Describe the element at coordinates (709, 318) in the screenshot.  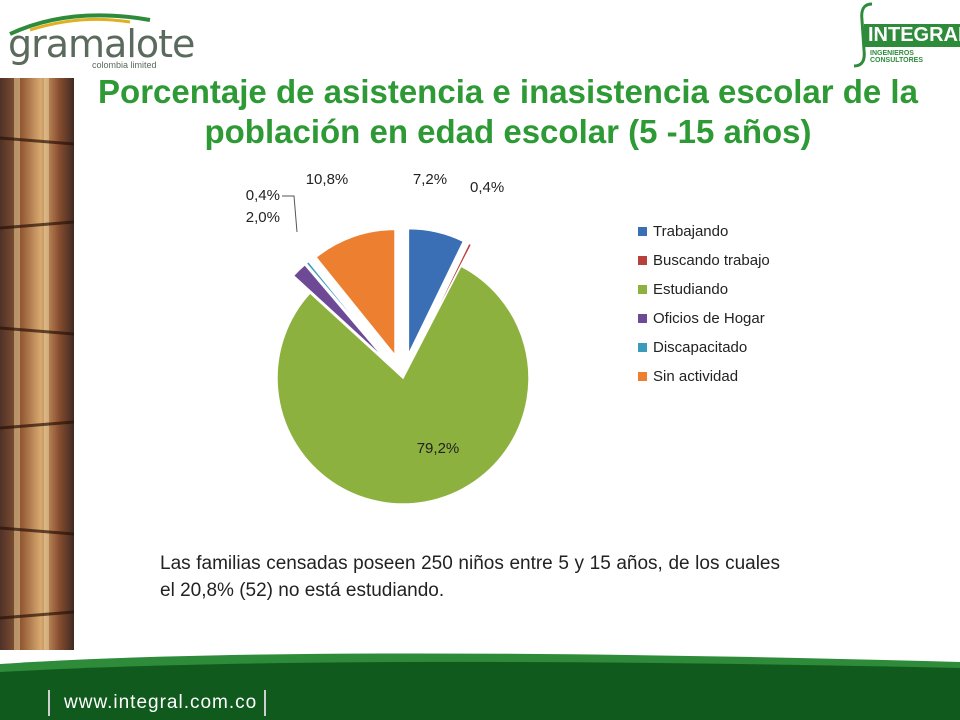
I see `legend-label: Oficios de Hogar` at that location.